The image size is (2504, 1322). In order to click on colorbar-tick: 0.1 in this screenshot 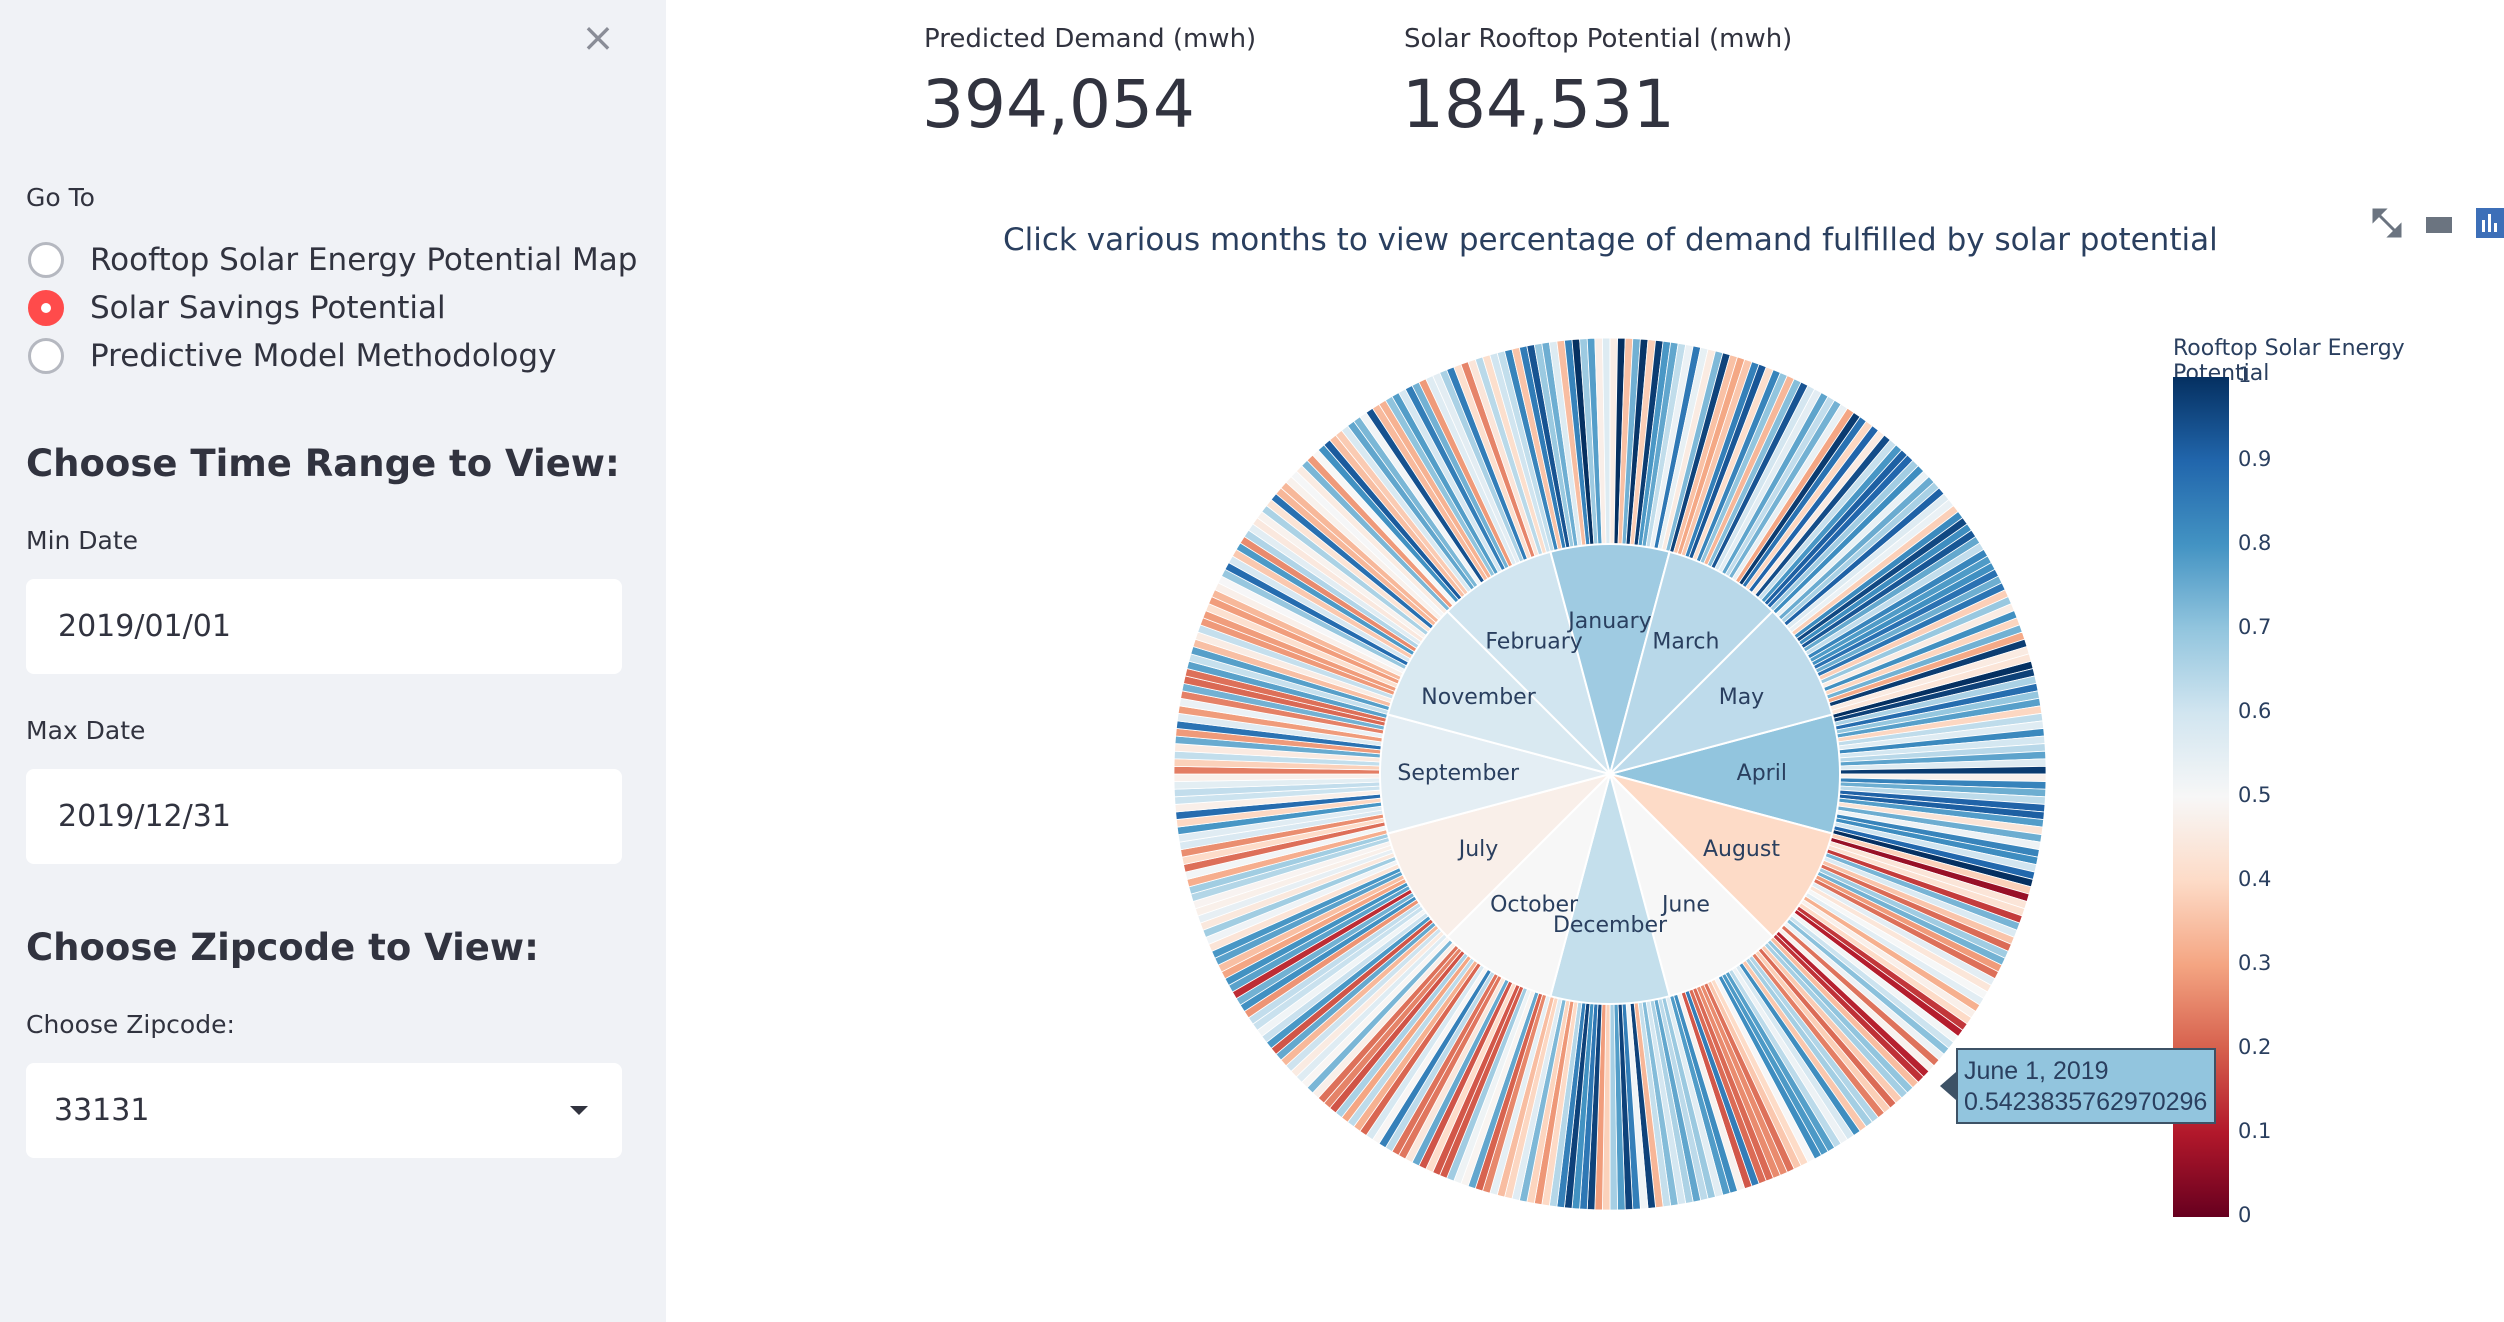, I will do `click(2255, 1131)`.